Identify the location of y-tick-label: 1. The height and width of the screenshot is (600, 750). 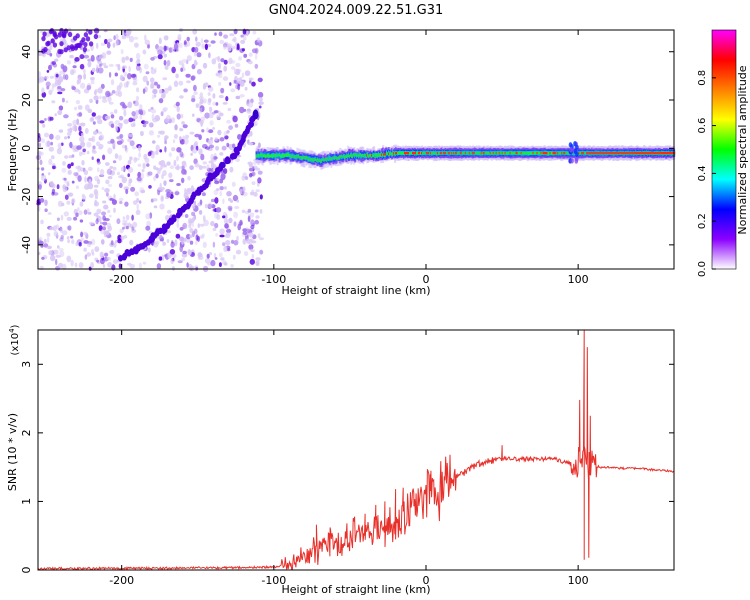
(26, 501).